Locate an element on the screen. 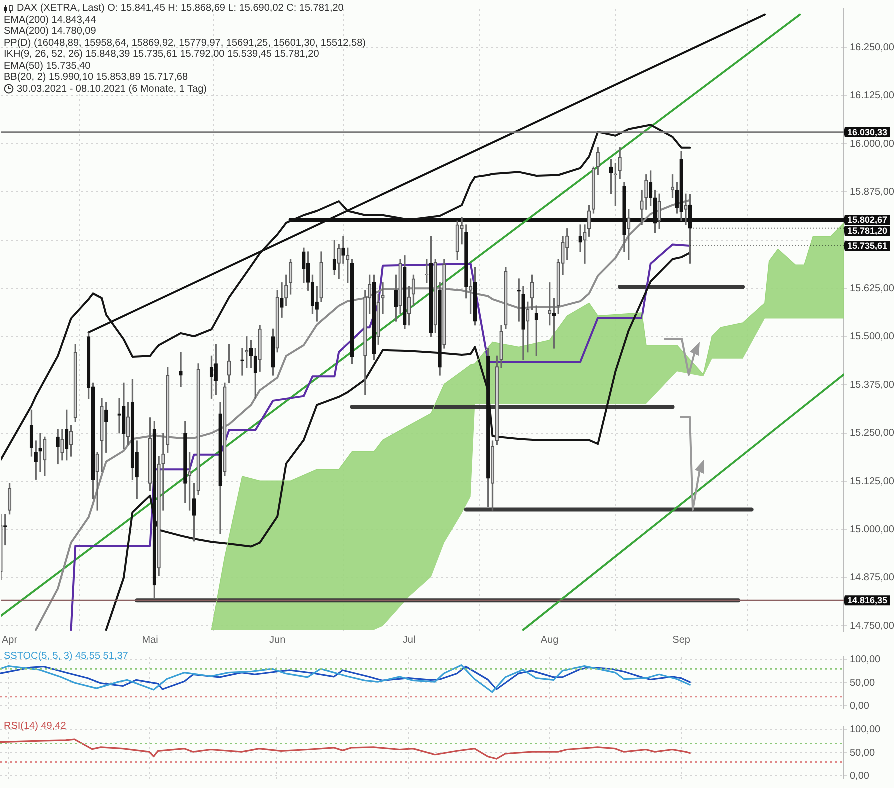  annotation: EMA(200) 14.843,44 is located at coordinates (50, 20).